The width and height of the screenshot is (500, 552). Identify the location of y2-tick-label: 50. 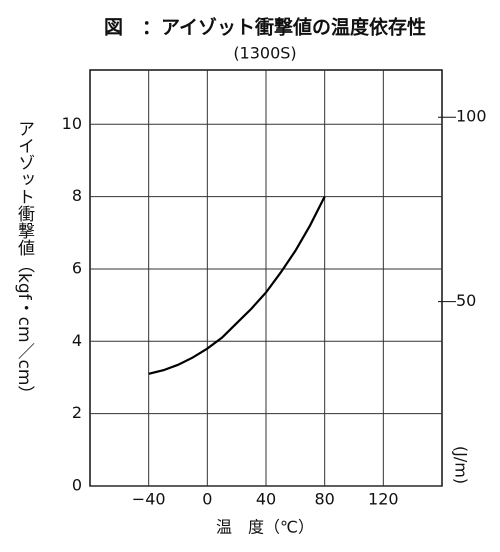
(466, 300).